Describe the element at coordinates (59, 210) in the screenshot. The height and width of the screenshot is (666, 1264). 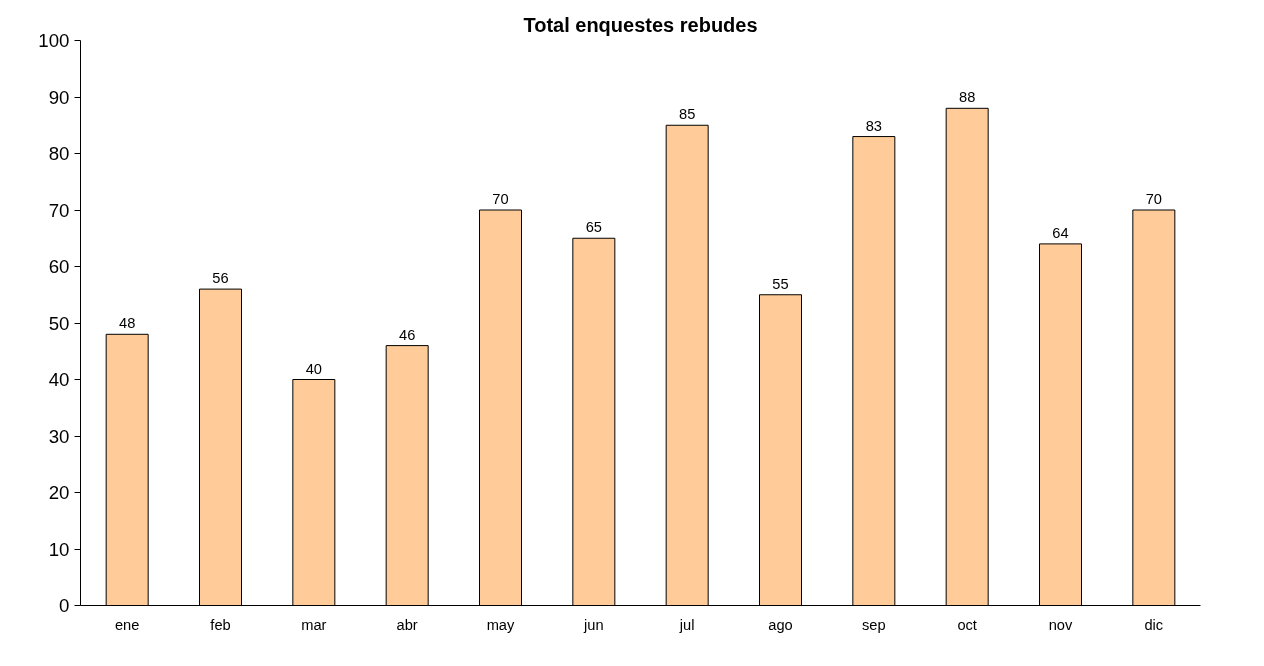
I see `y-tick-label: 70` at that location.